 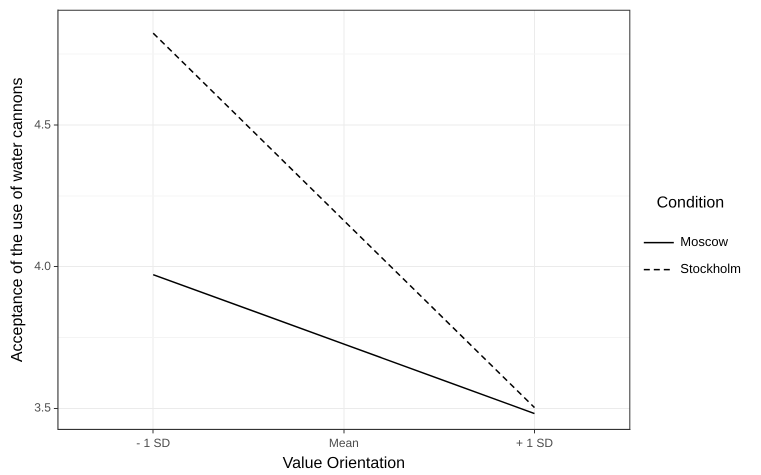 What do you see at coordinates (690, 203) in the screenshot?
I see `legend-title: Condition` at bounding box center [690, 203].